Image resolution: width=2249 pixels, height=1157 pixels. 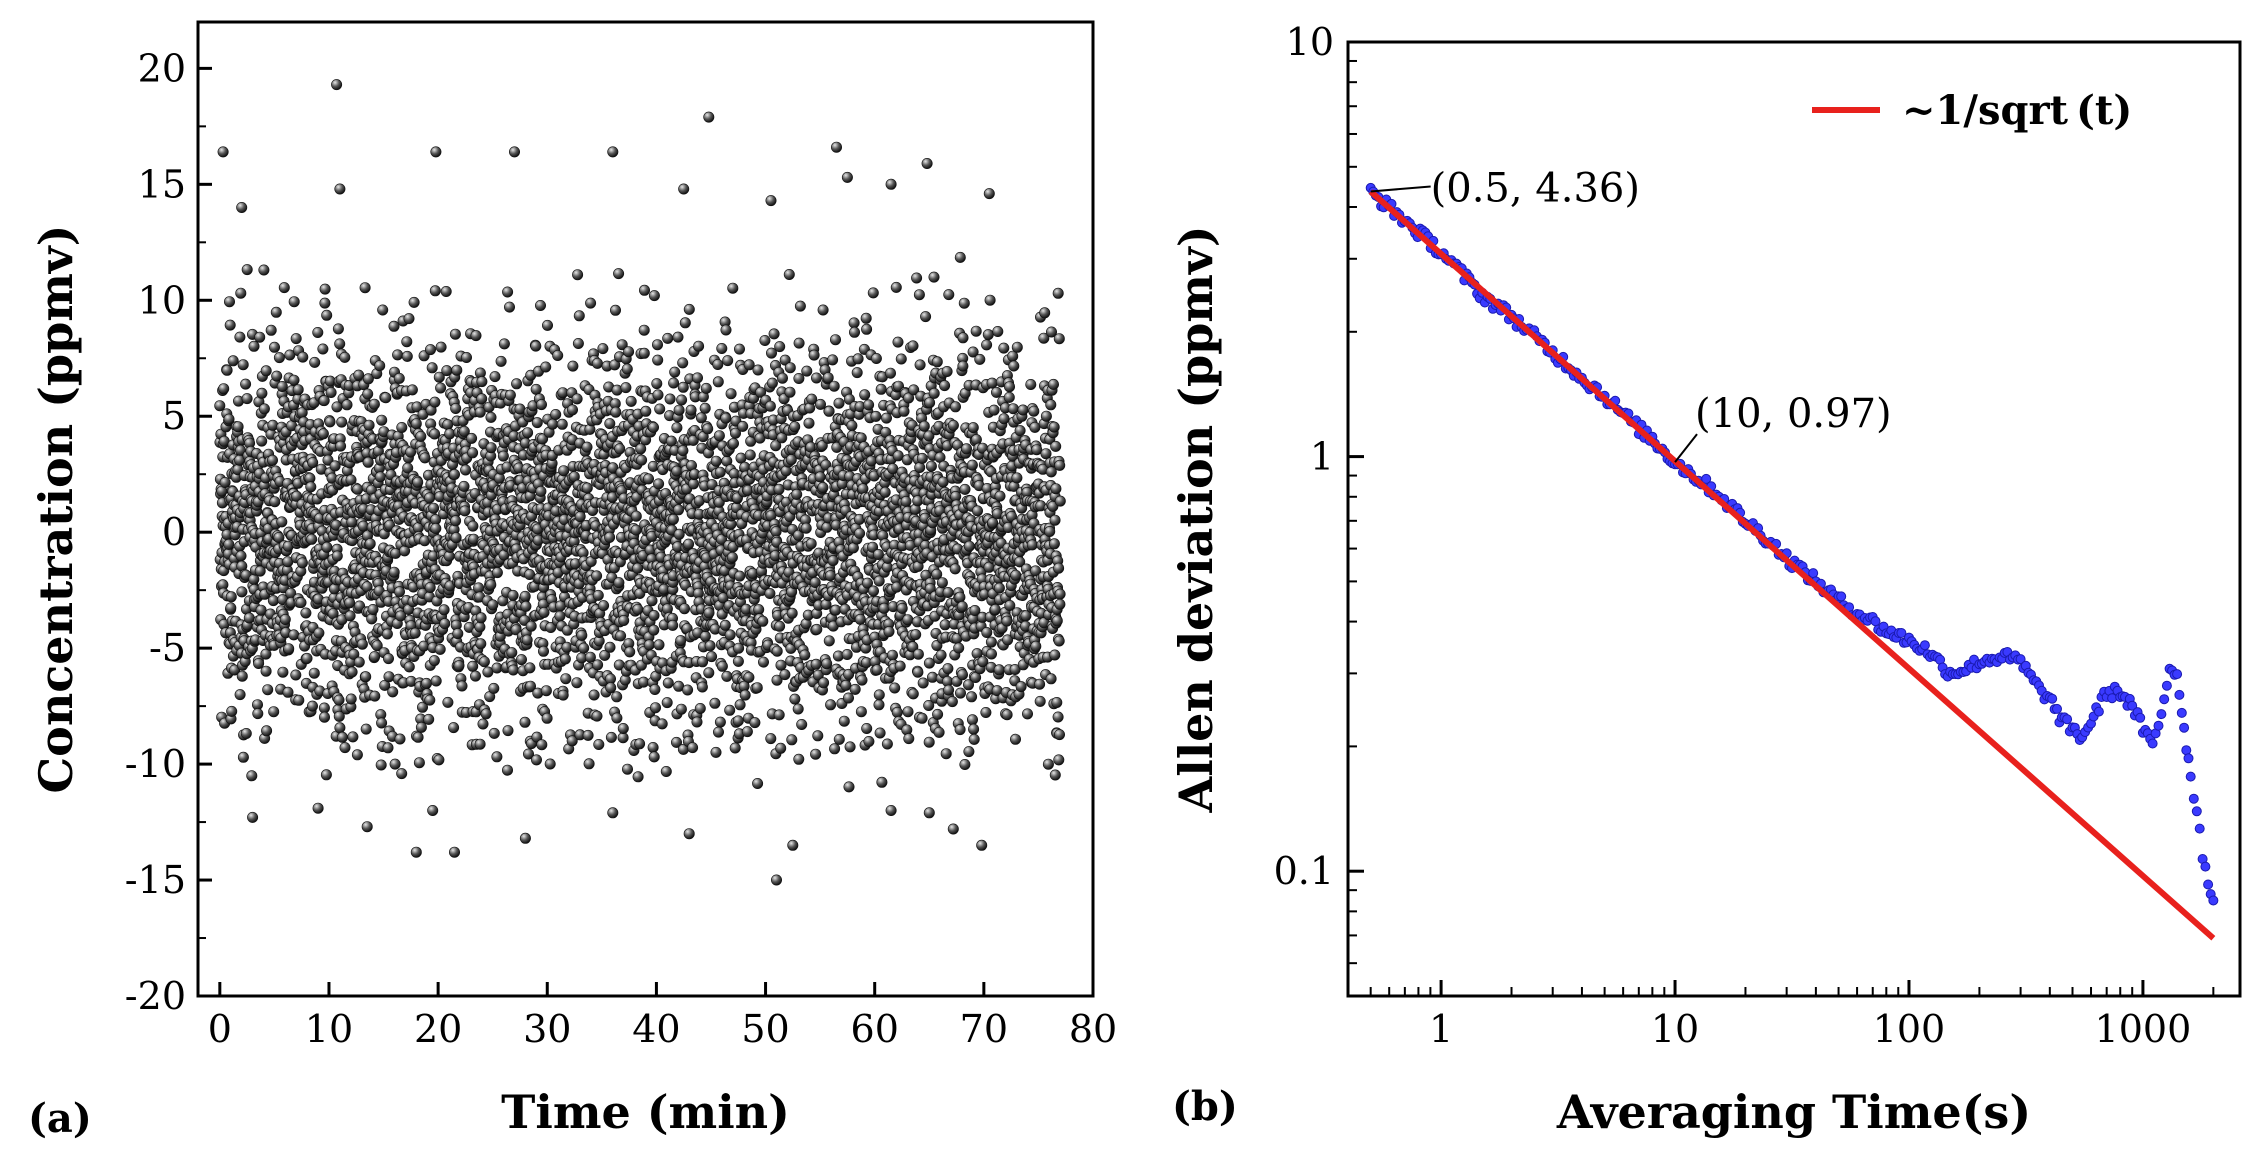 I want to click on panel-a-y-tick-label: 10, so click(x=162, y=300).